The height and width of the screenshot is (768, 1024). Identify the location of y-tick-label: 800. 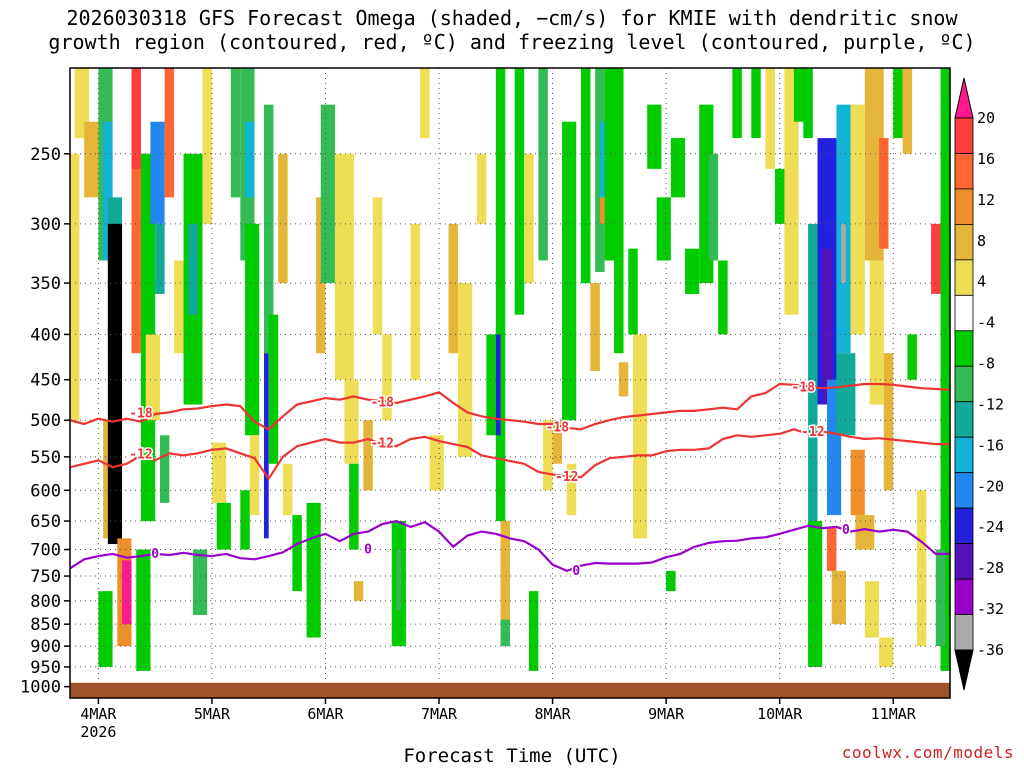
(45, 602).